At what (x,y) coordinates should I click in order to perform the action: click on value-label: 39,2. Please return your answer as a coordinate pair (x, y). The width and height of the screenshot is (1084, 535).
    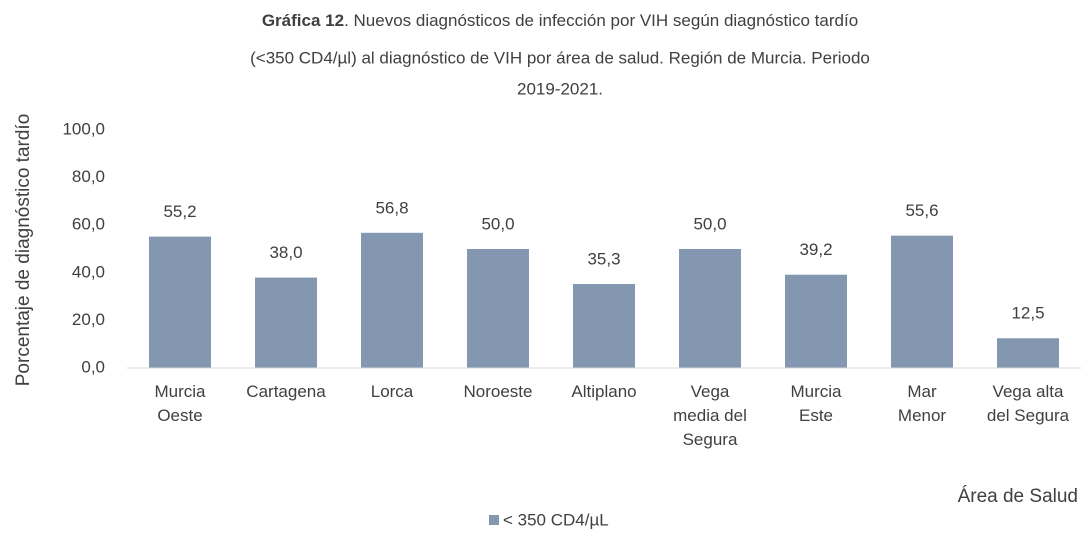
    Looking at the image, I should click on (815, 249).